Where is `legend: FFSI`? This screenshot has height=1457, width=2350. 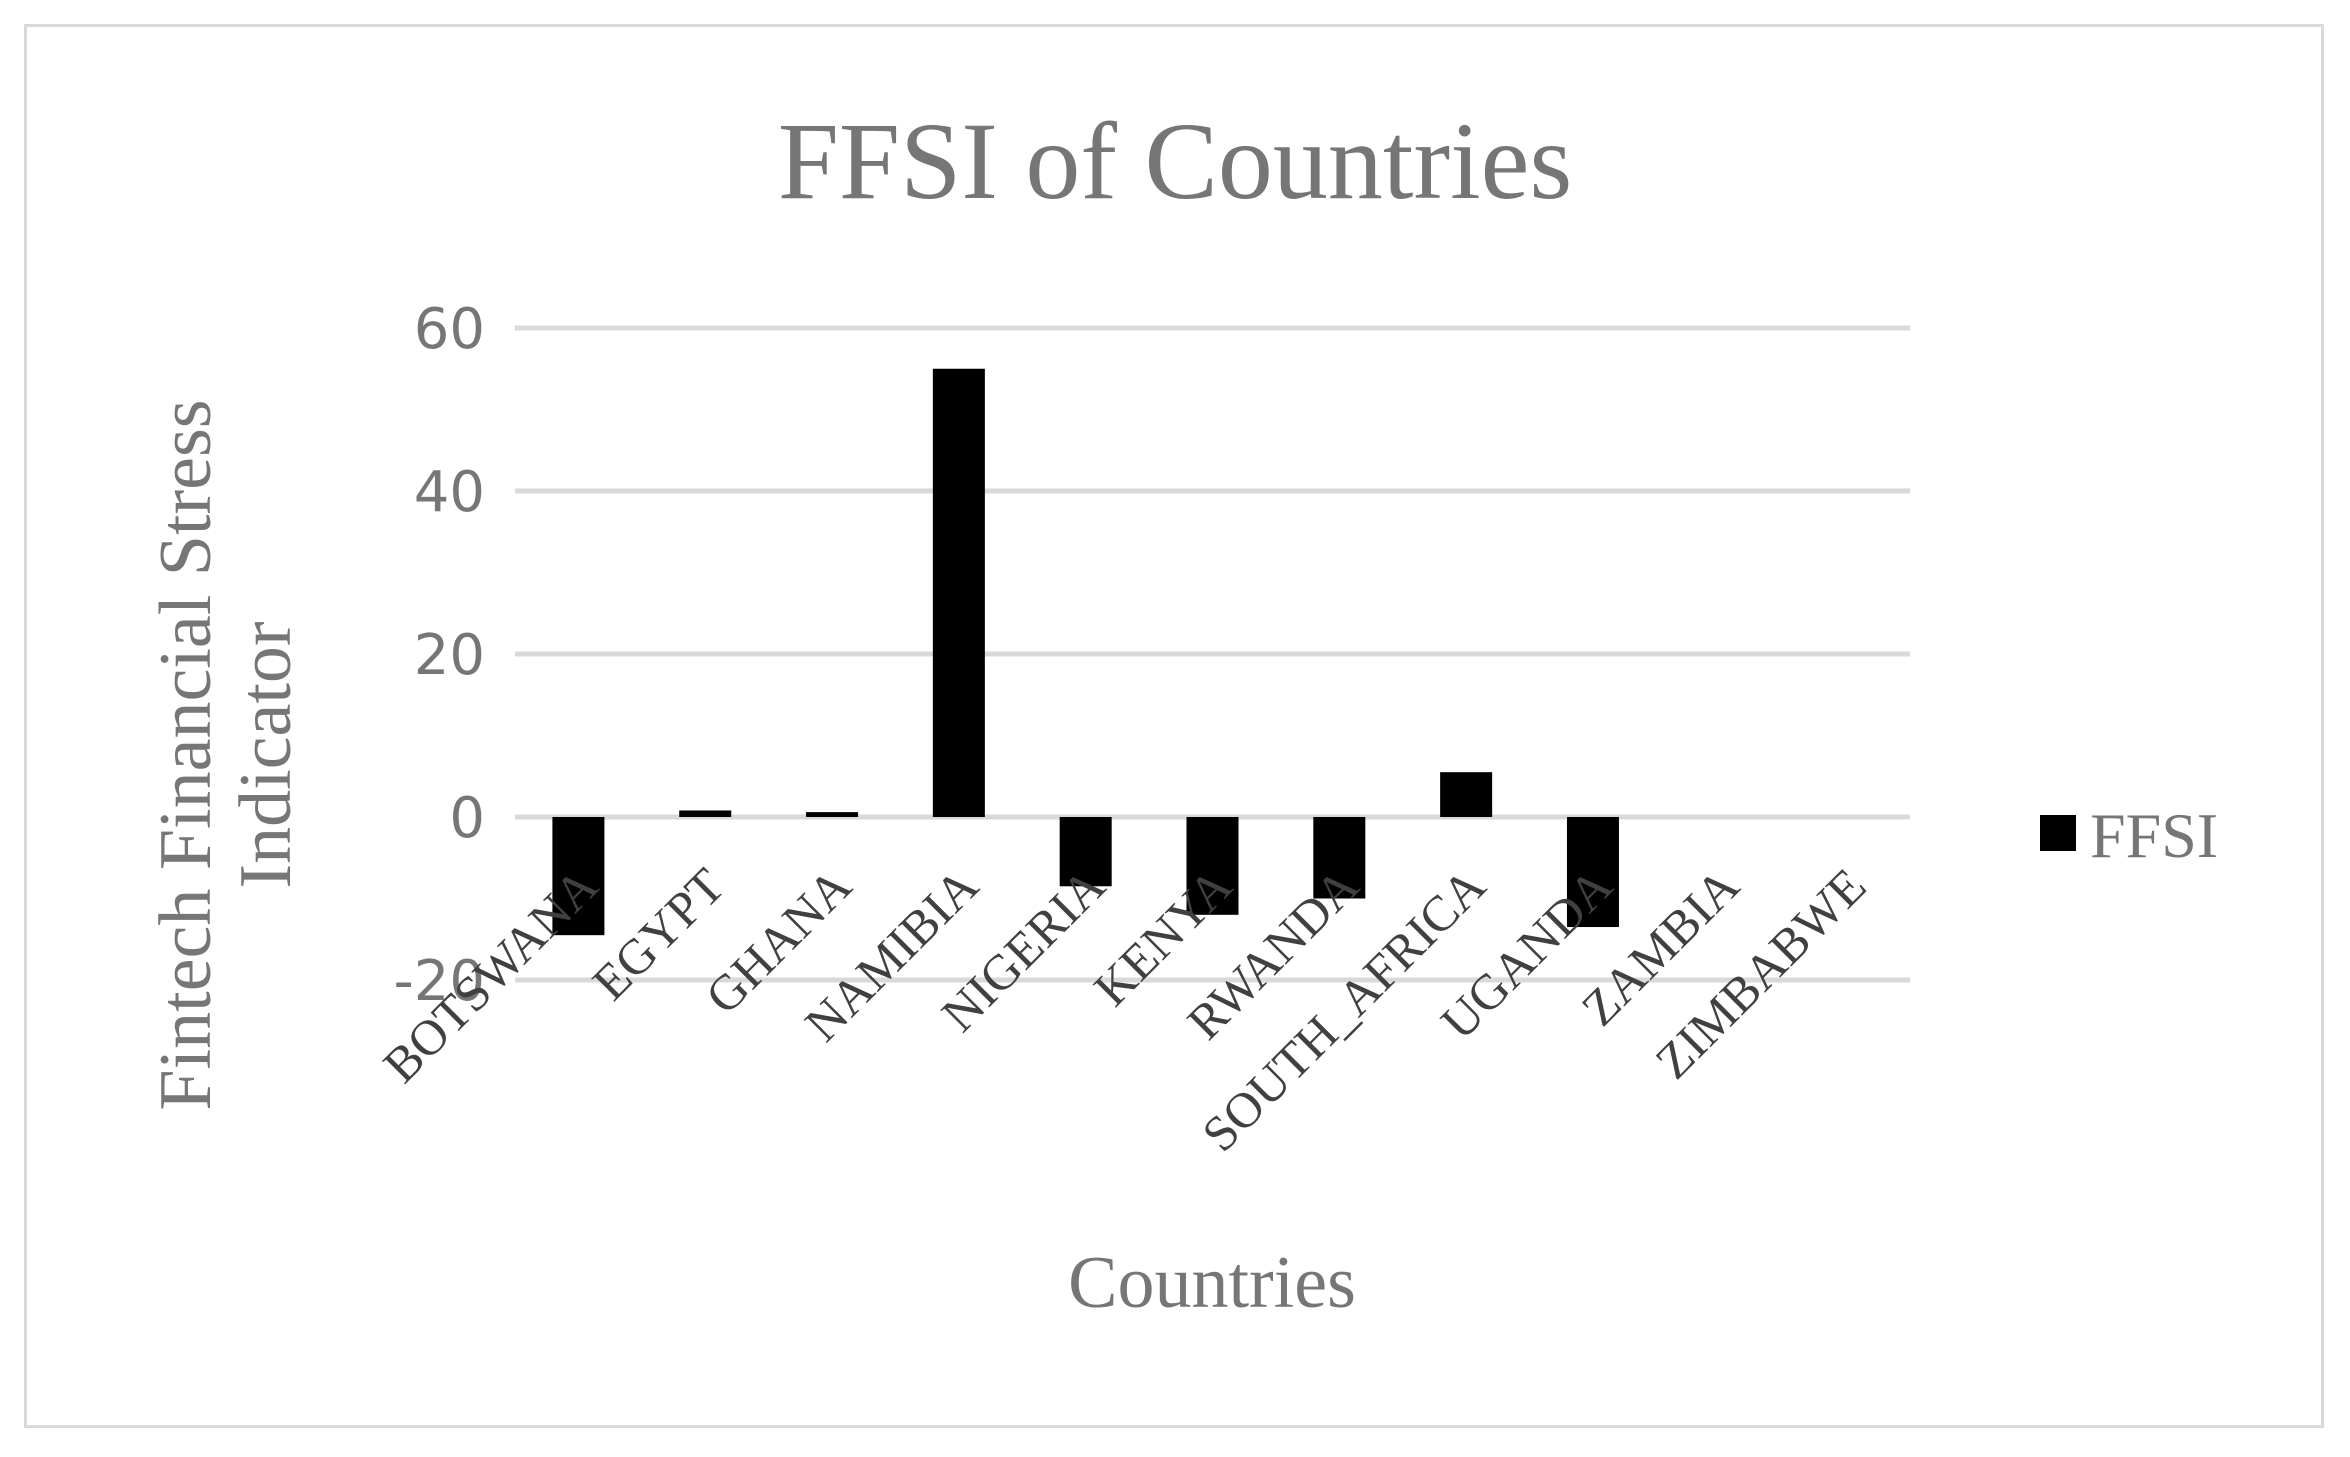
legend: FFSI is located at coordinates (2129, 835).